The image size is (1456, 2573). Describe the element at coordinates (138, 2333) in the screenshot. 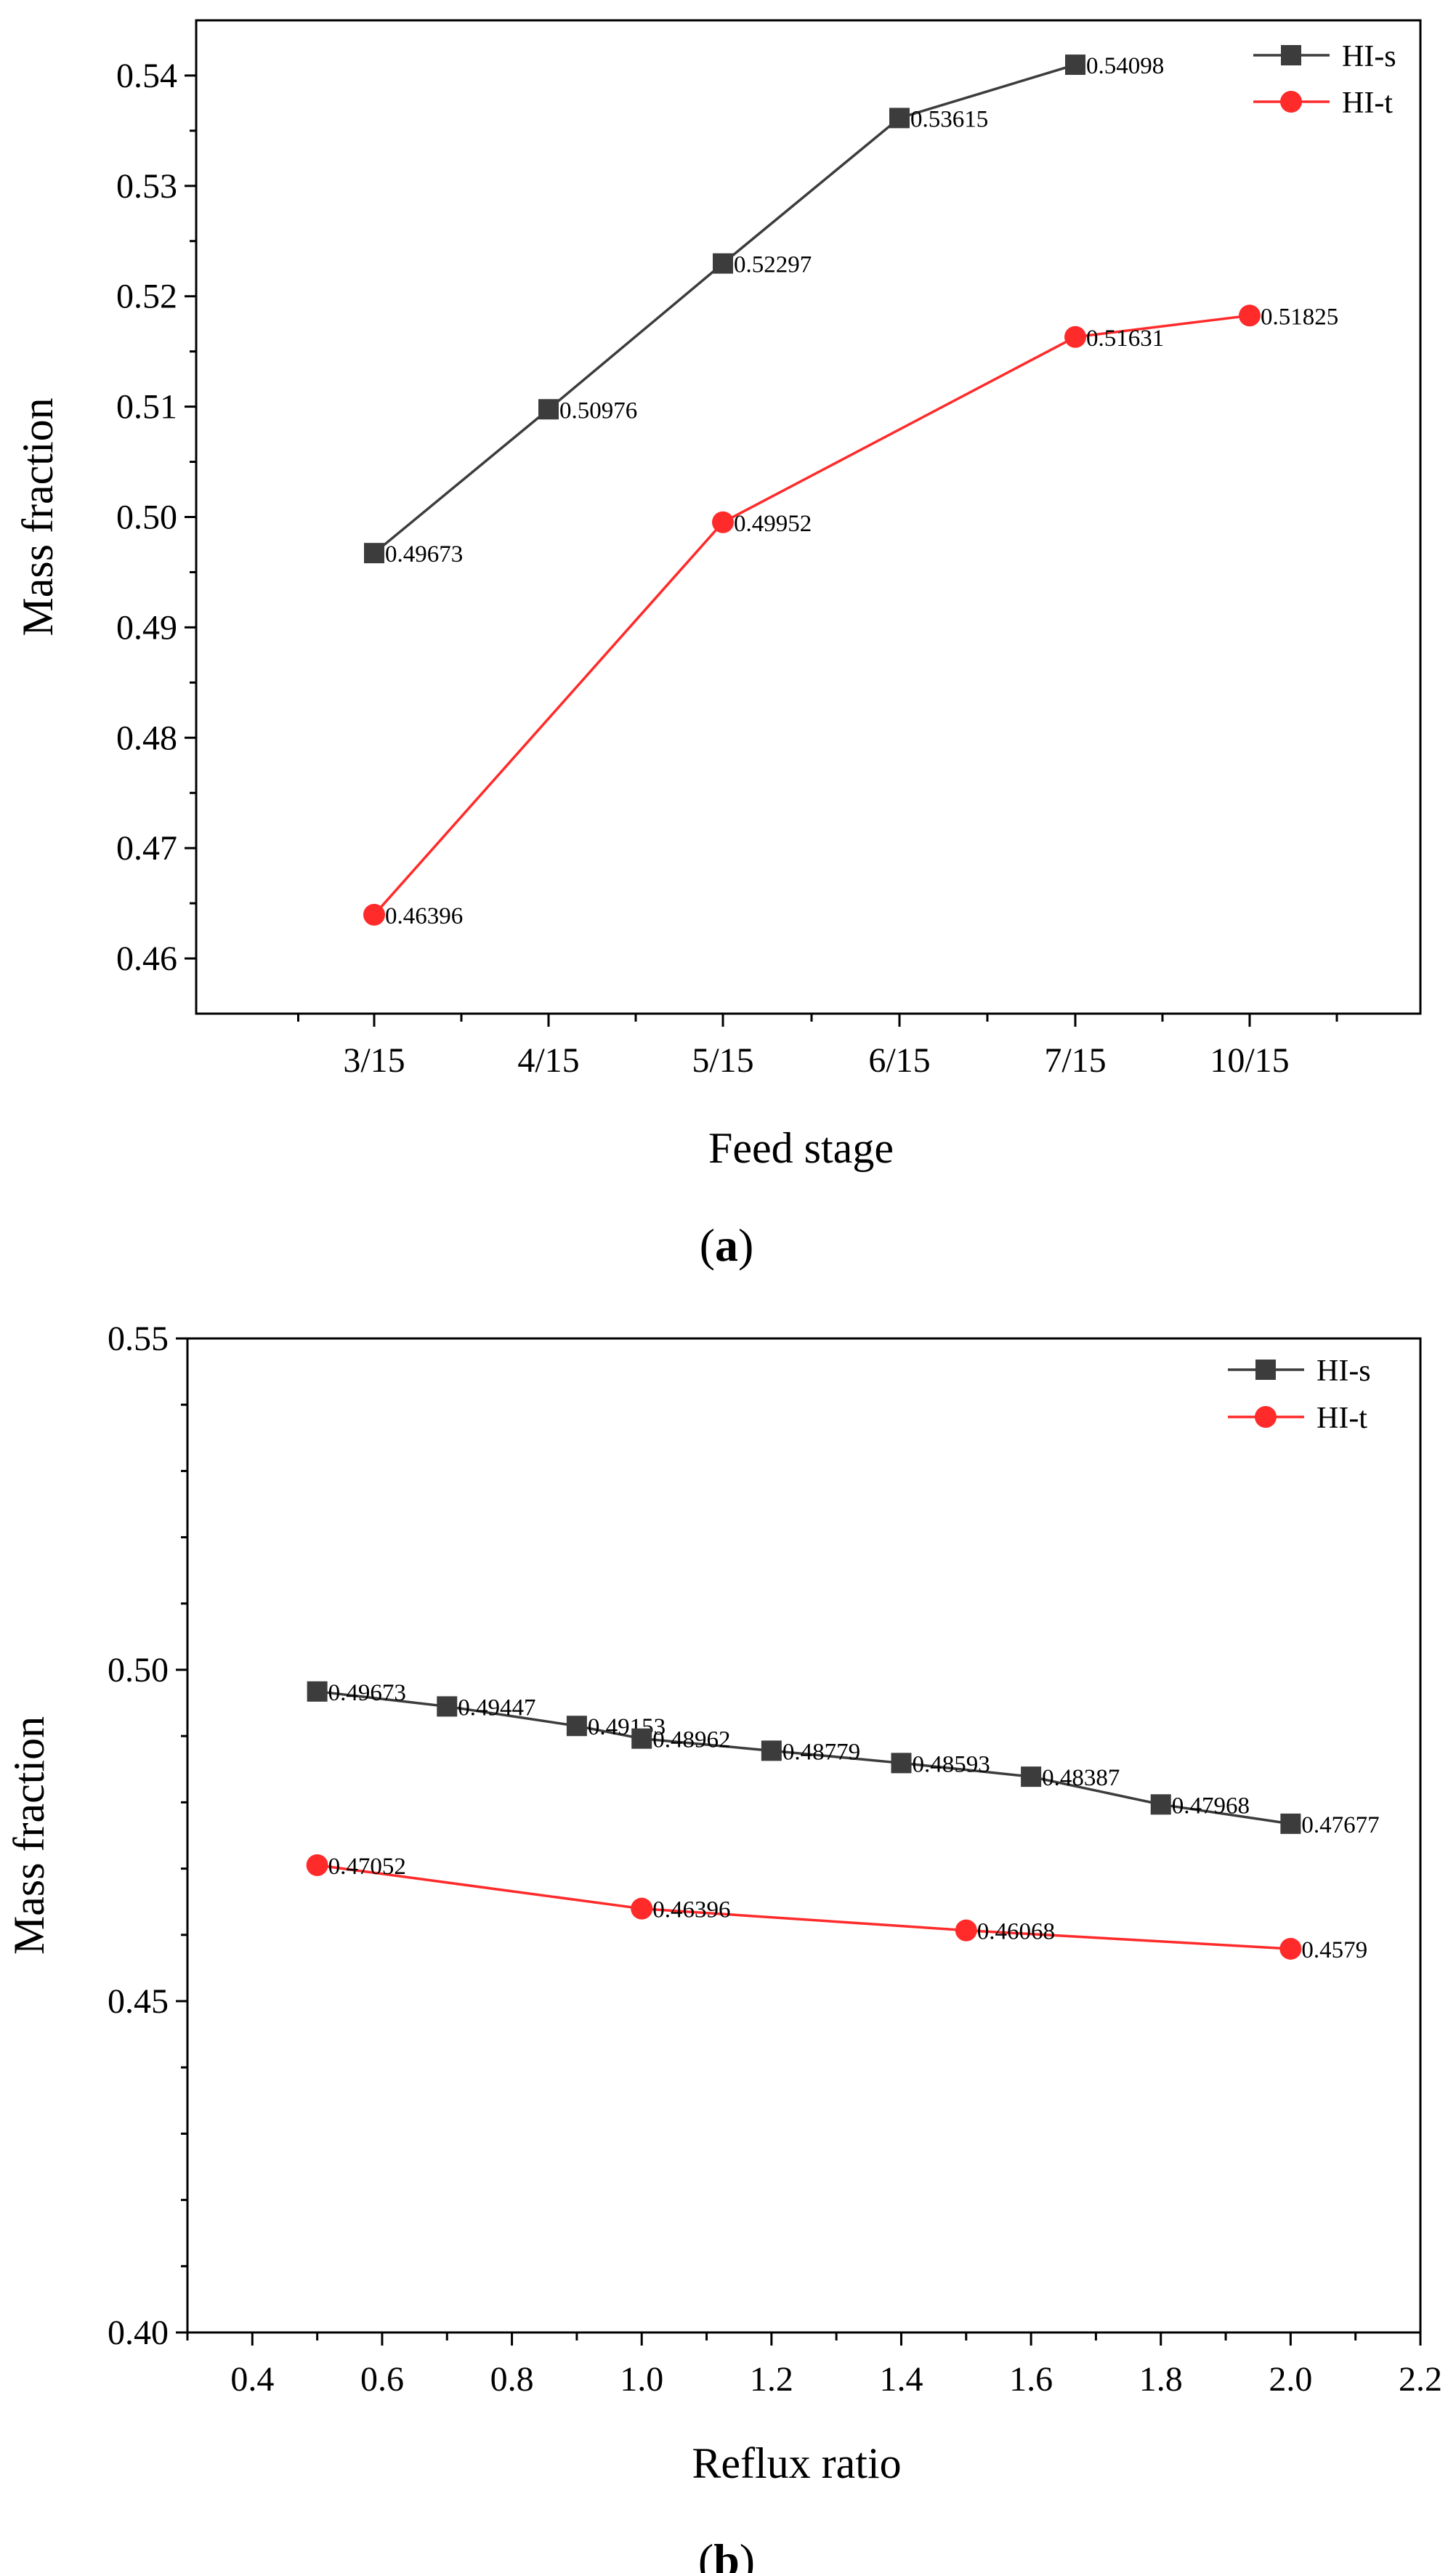

I see `y-tick-label: 0.40` at that location.